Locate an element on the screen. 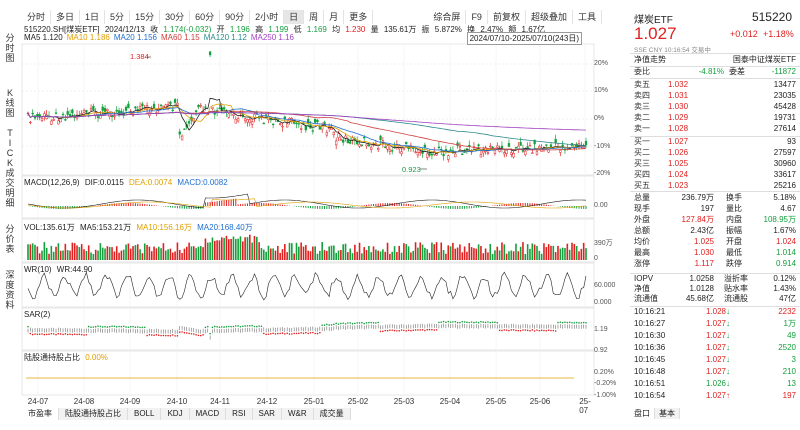 The height and width of the screenshot is (430, 800). period-button-11: 月 is located at coordinates (334, 17).